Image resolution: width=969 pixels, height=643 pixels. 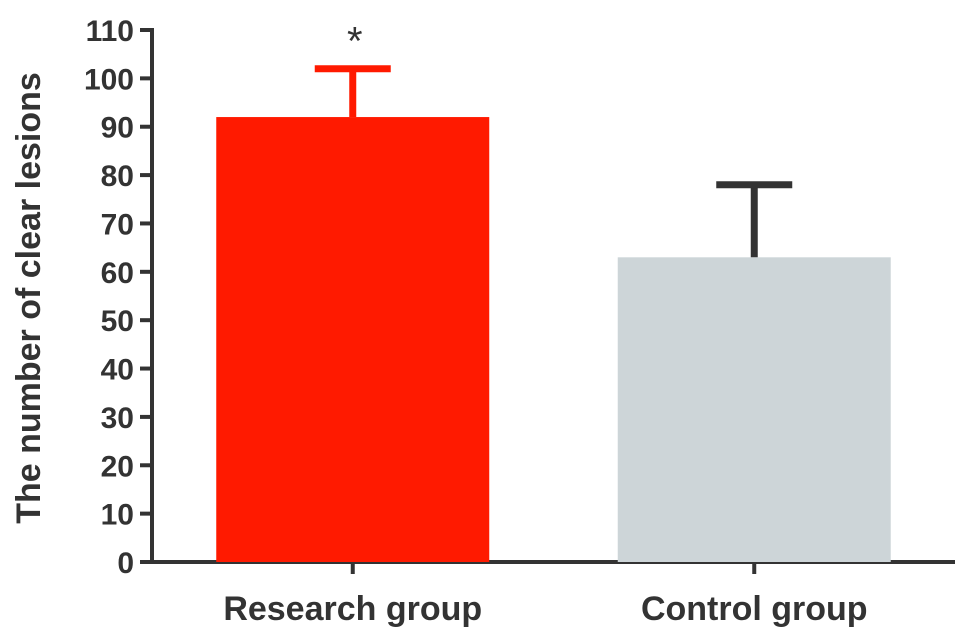 I want to click on x-axis: Research group Control group, so click(x=552, y=594).